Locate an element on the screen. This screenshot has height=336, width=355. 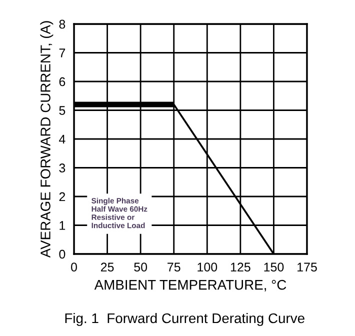
x-tick-label: 25 is located at coordinates (107, 267).